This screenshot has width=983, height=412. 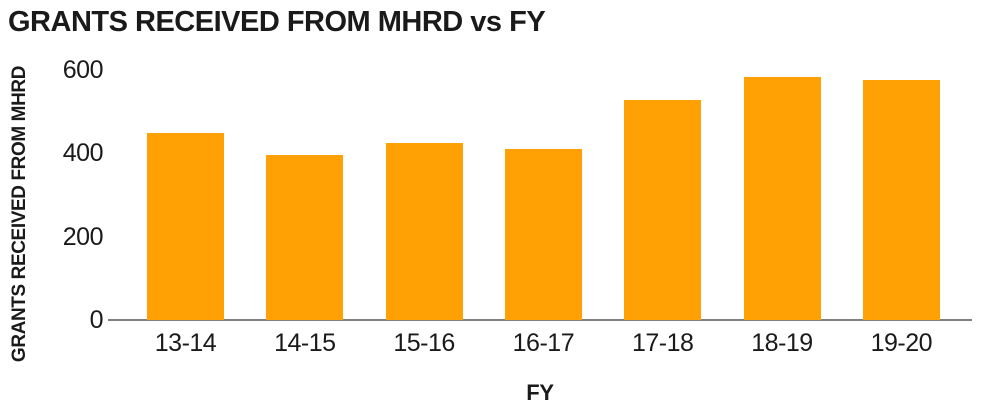 What do you see at coordinates (540, 320) in the screenshot?
I see `x-axis-line` at bounding box center [540, 320].